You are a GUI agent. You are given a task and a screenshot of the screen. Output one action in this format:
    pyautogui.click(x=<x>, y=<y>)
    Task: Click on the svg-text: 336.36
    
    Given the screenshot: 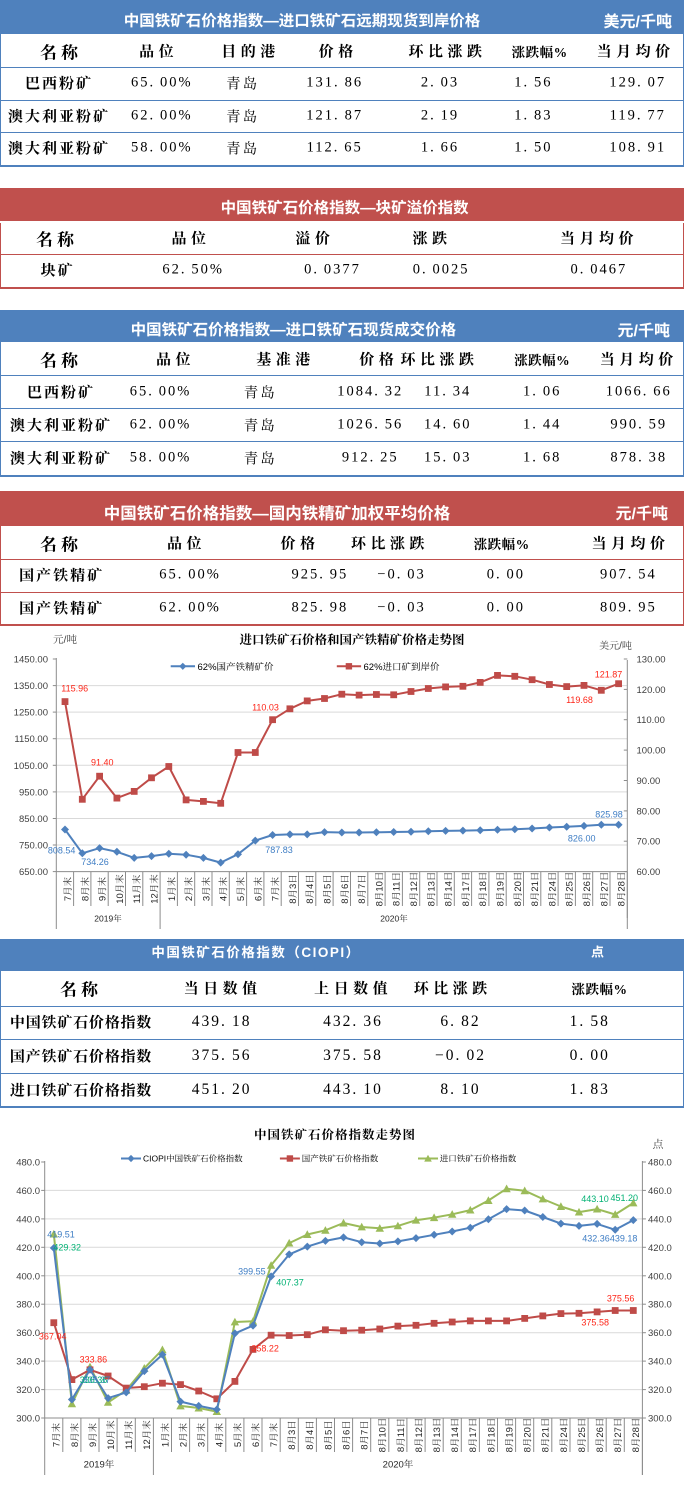 What is the action you would take?
    pyautogui.click(x=94, y=1380)
    